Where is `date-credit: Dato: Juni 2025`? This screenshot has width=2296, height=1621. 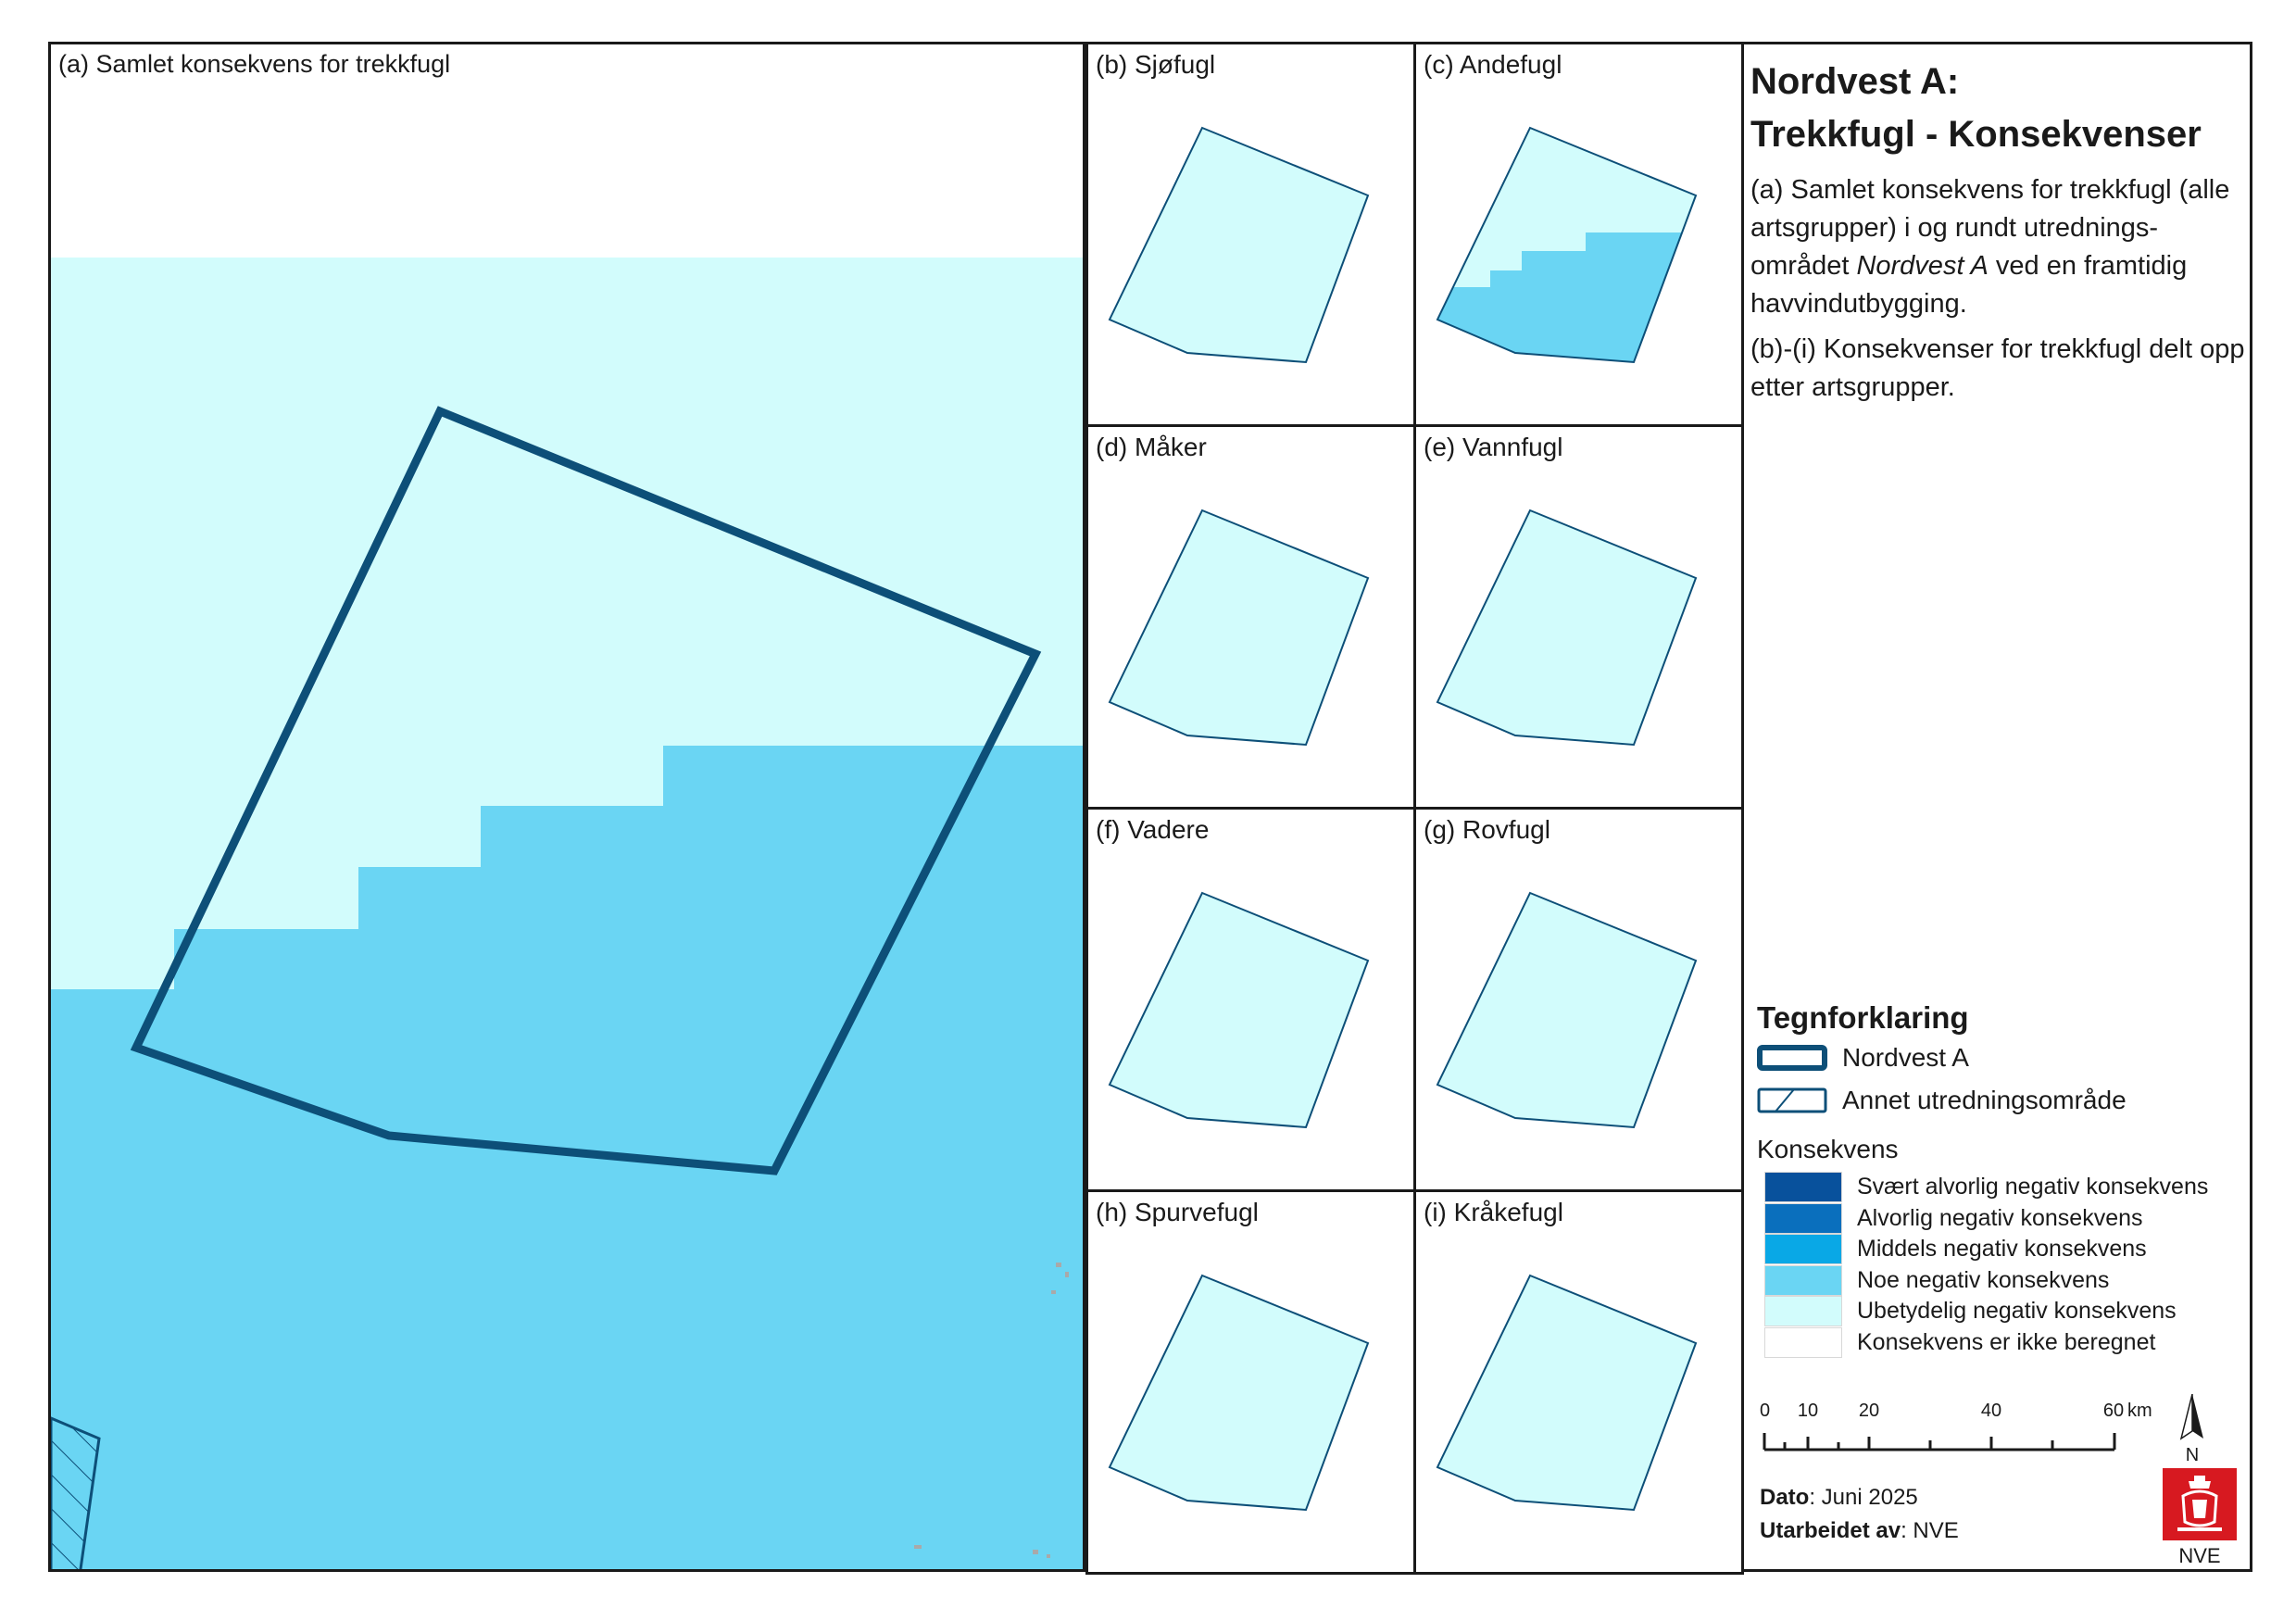 date-credit: Dato: Juni 2025 is located at coordinates (1839, 1497).